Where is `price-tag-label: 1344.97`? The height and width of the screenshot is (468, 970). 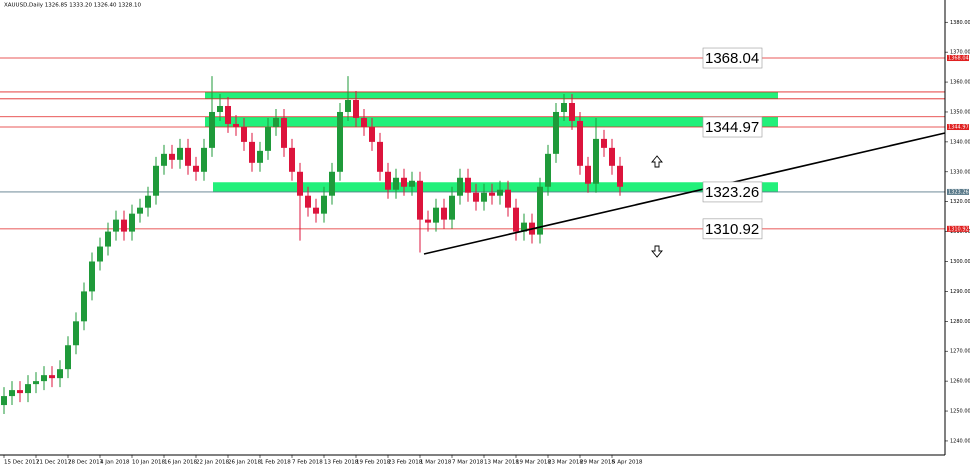
price-tag-label: 1344.97 is located at coordinates (958, 128).